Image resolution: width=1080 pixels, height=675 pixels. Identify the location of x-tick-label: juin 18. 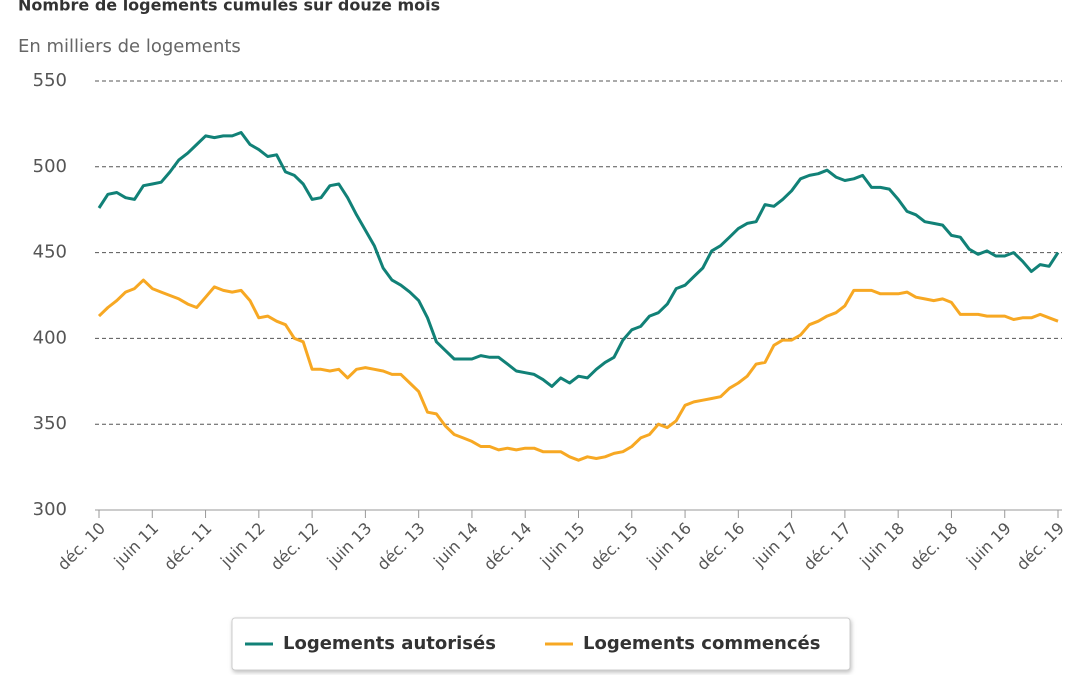
(881, 545).